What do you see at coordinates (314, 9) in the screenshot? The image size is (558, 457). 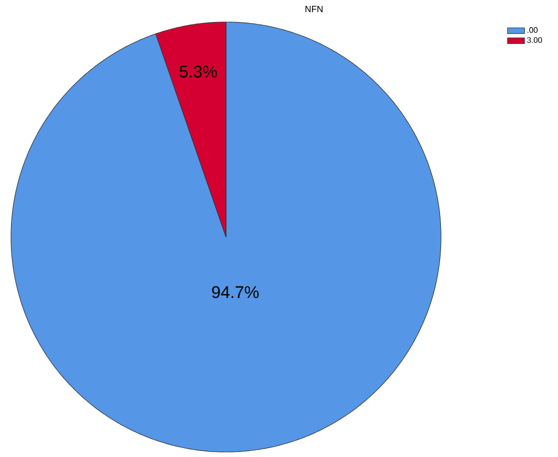 I see `chart-title: NFN` at bounding box center [314, 9].